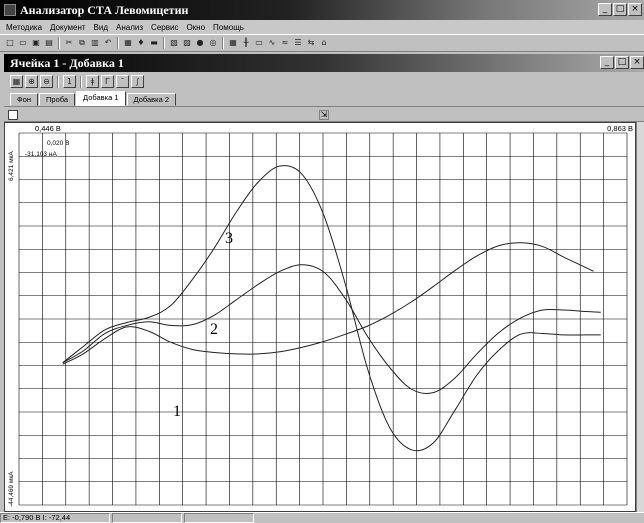 Image resolution: width=644 pixels, height=523 pixels. Describe the element at coordinates (49, 42) in the screenshot. I see `print-icon: ▤` at that location.